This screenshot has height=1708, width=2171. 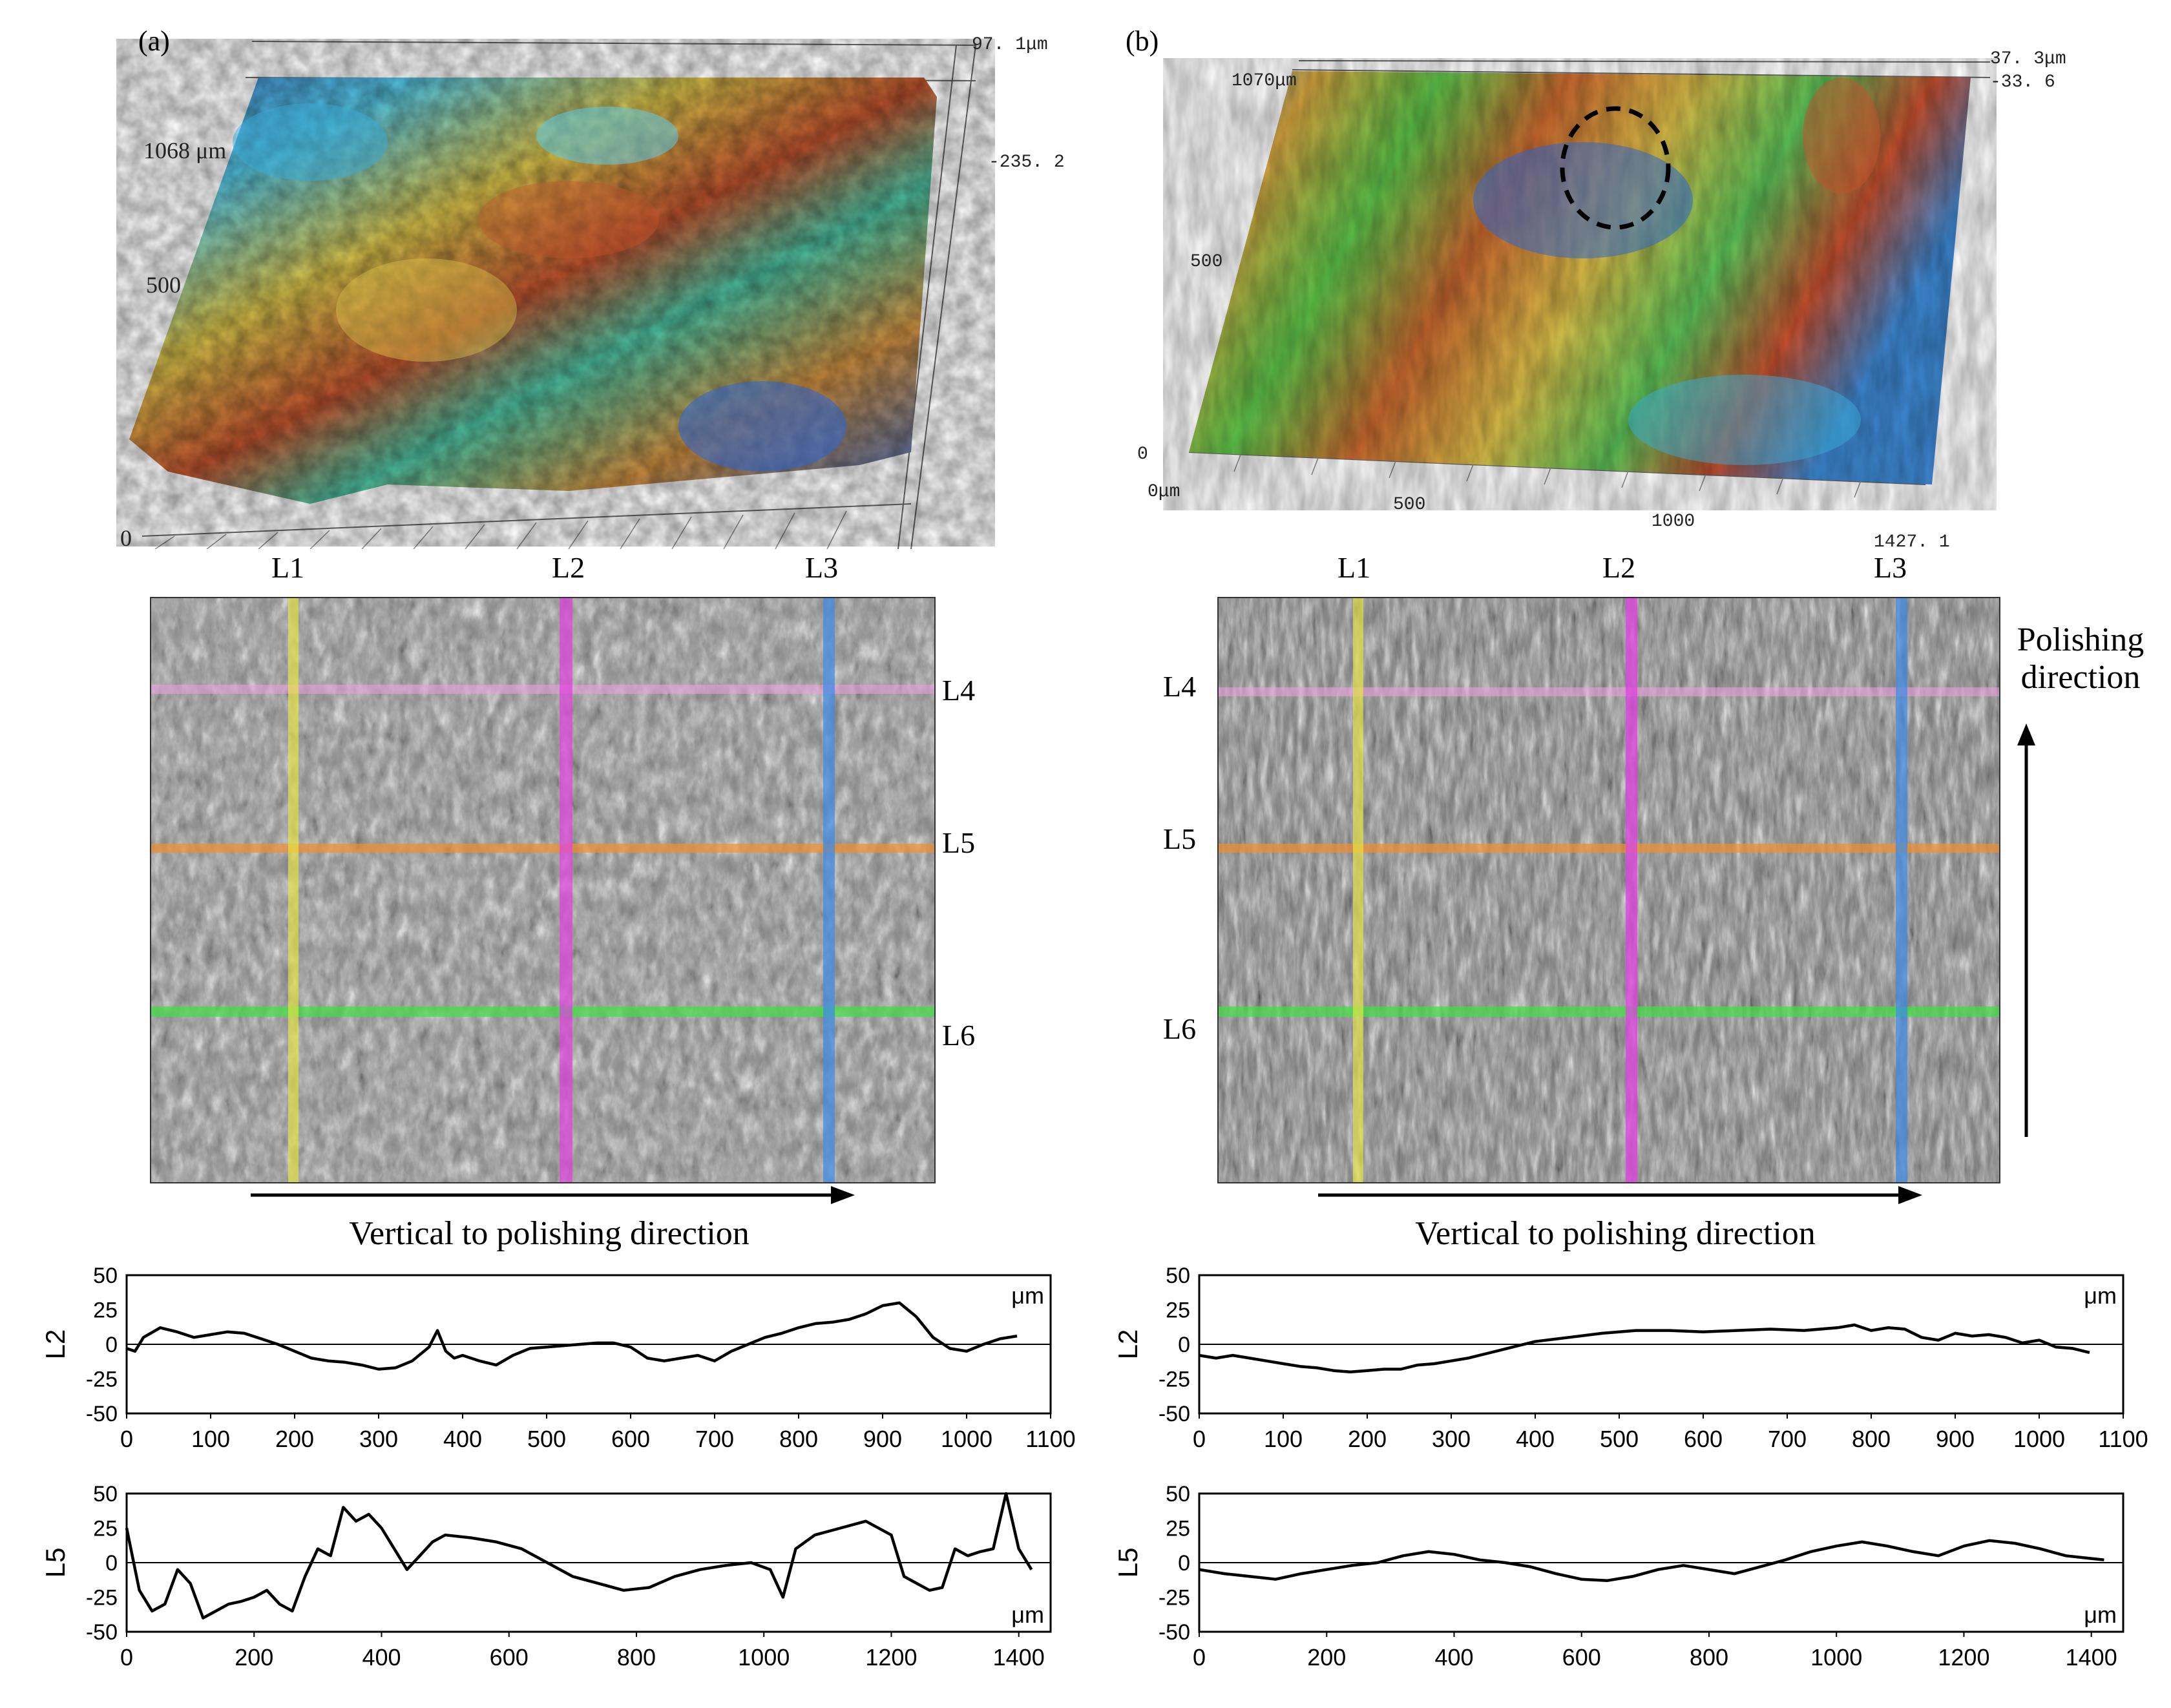 I want to click on panel-b-x-max-label: 1427. 1, so click(x=1912, y=542).